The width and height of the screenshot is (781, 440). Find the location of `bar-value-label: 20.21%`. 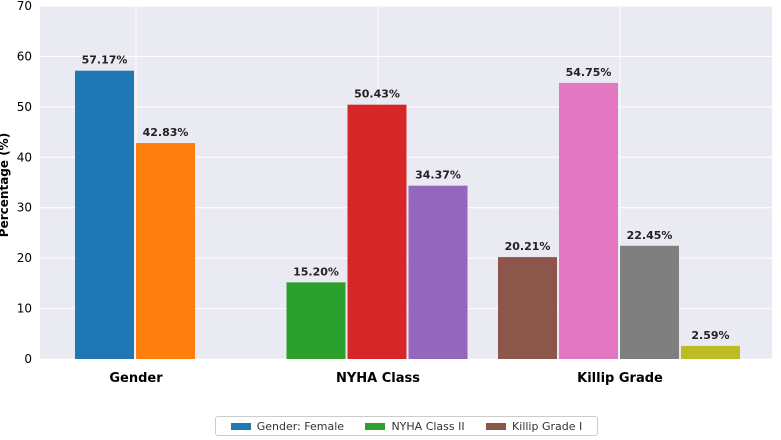

bar-value-label: 20.21% is located at coordinates (528, 246).